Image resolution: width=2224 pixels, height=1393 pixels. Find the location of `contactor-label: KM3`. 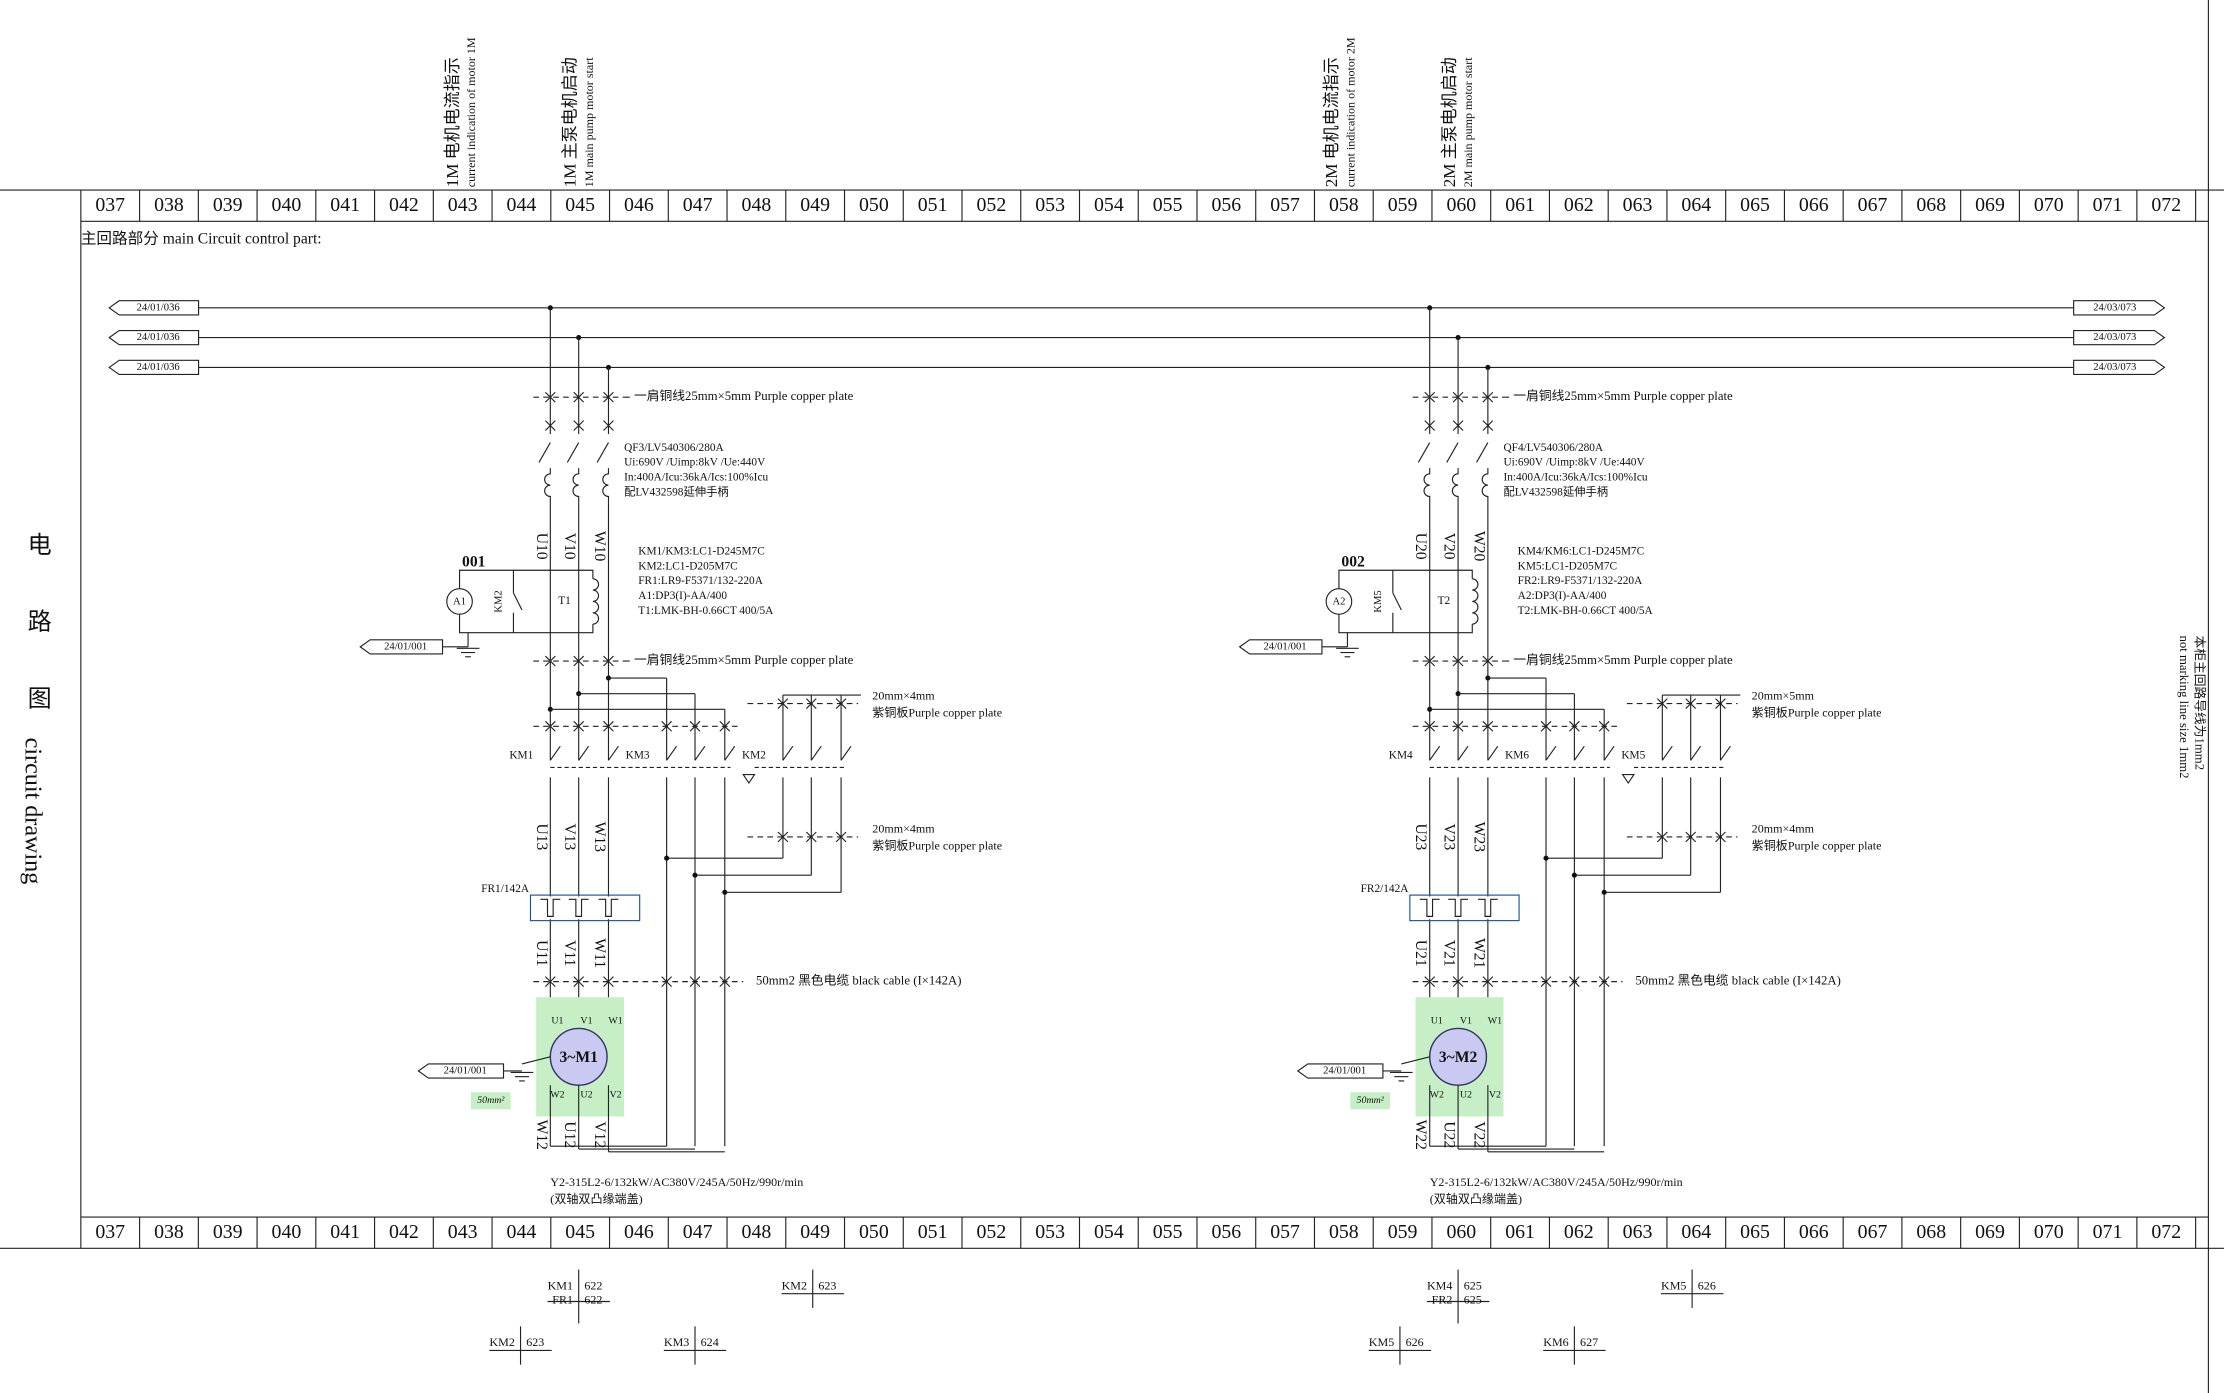

contactor-label: KM3 is located at coordinates (638, 756).